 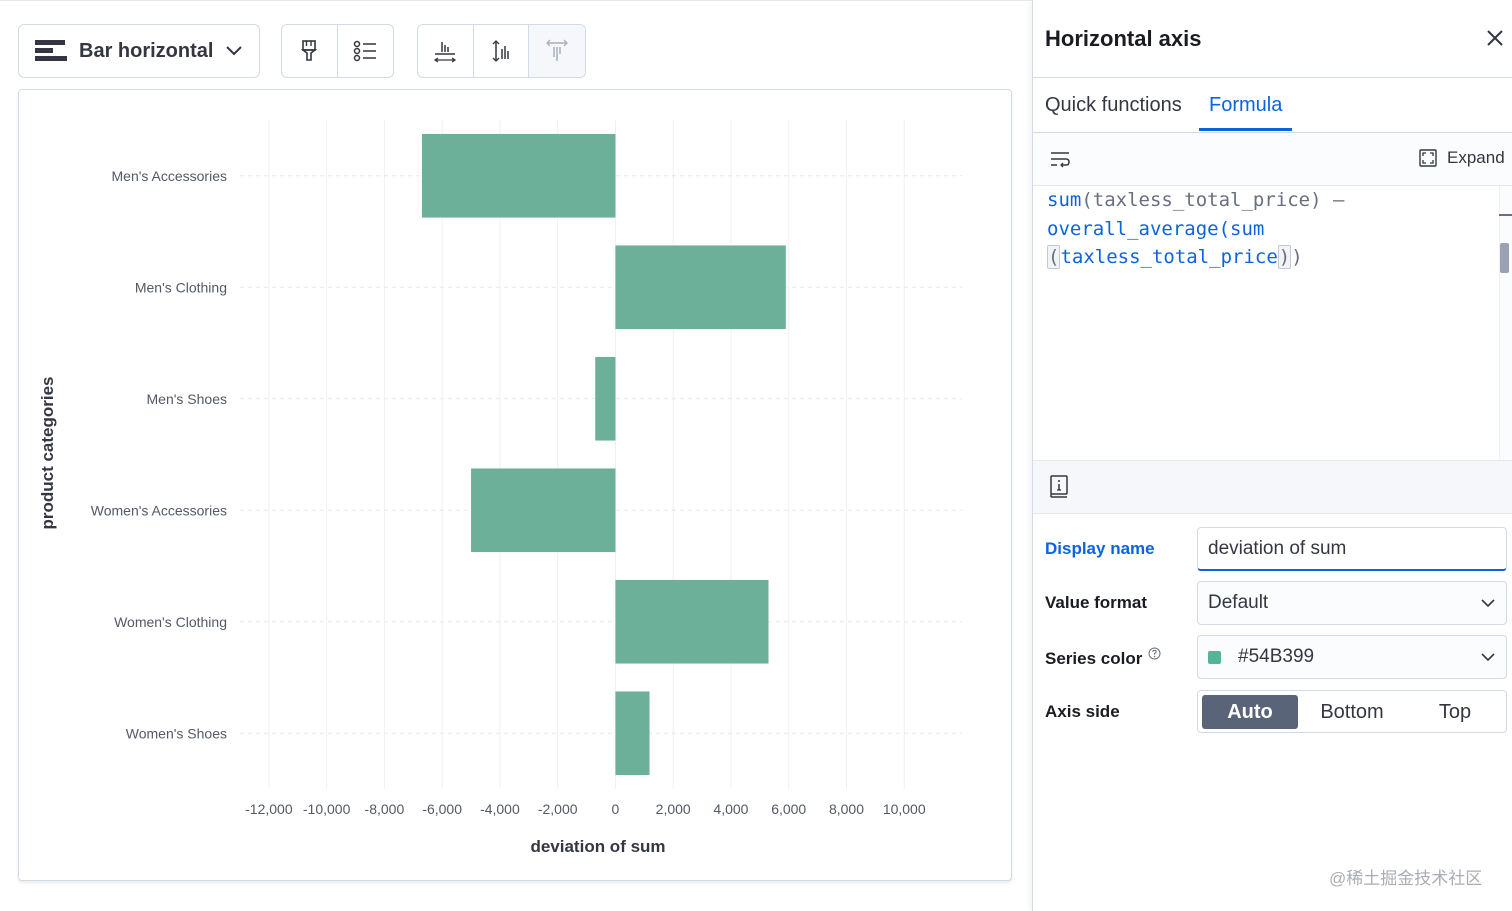 I want to click on right-axis-button, so click(x=557, y=51).